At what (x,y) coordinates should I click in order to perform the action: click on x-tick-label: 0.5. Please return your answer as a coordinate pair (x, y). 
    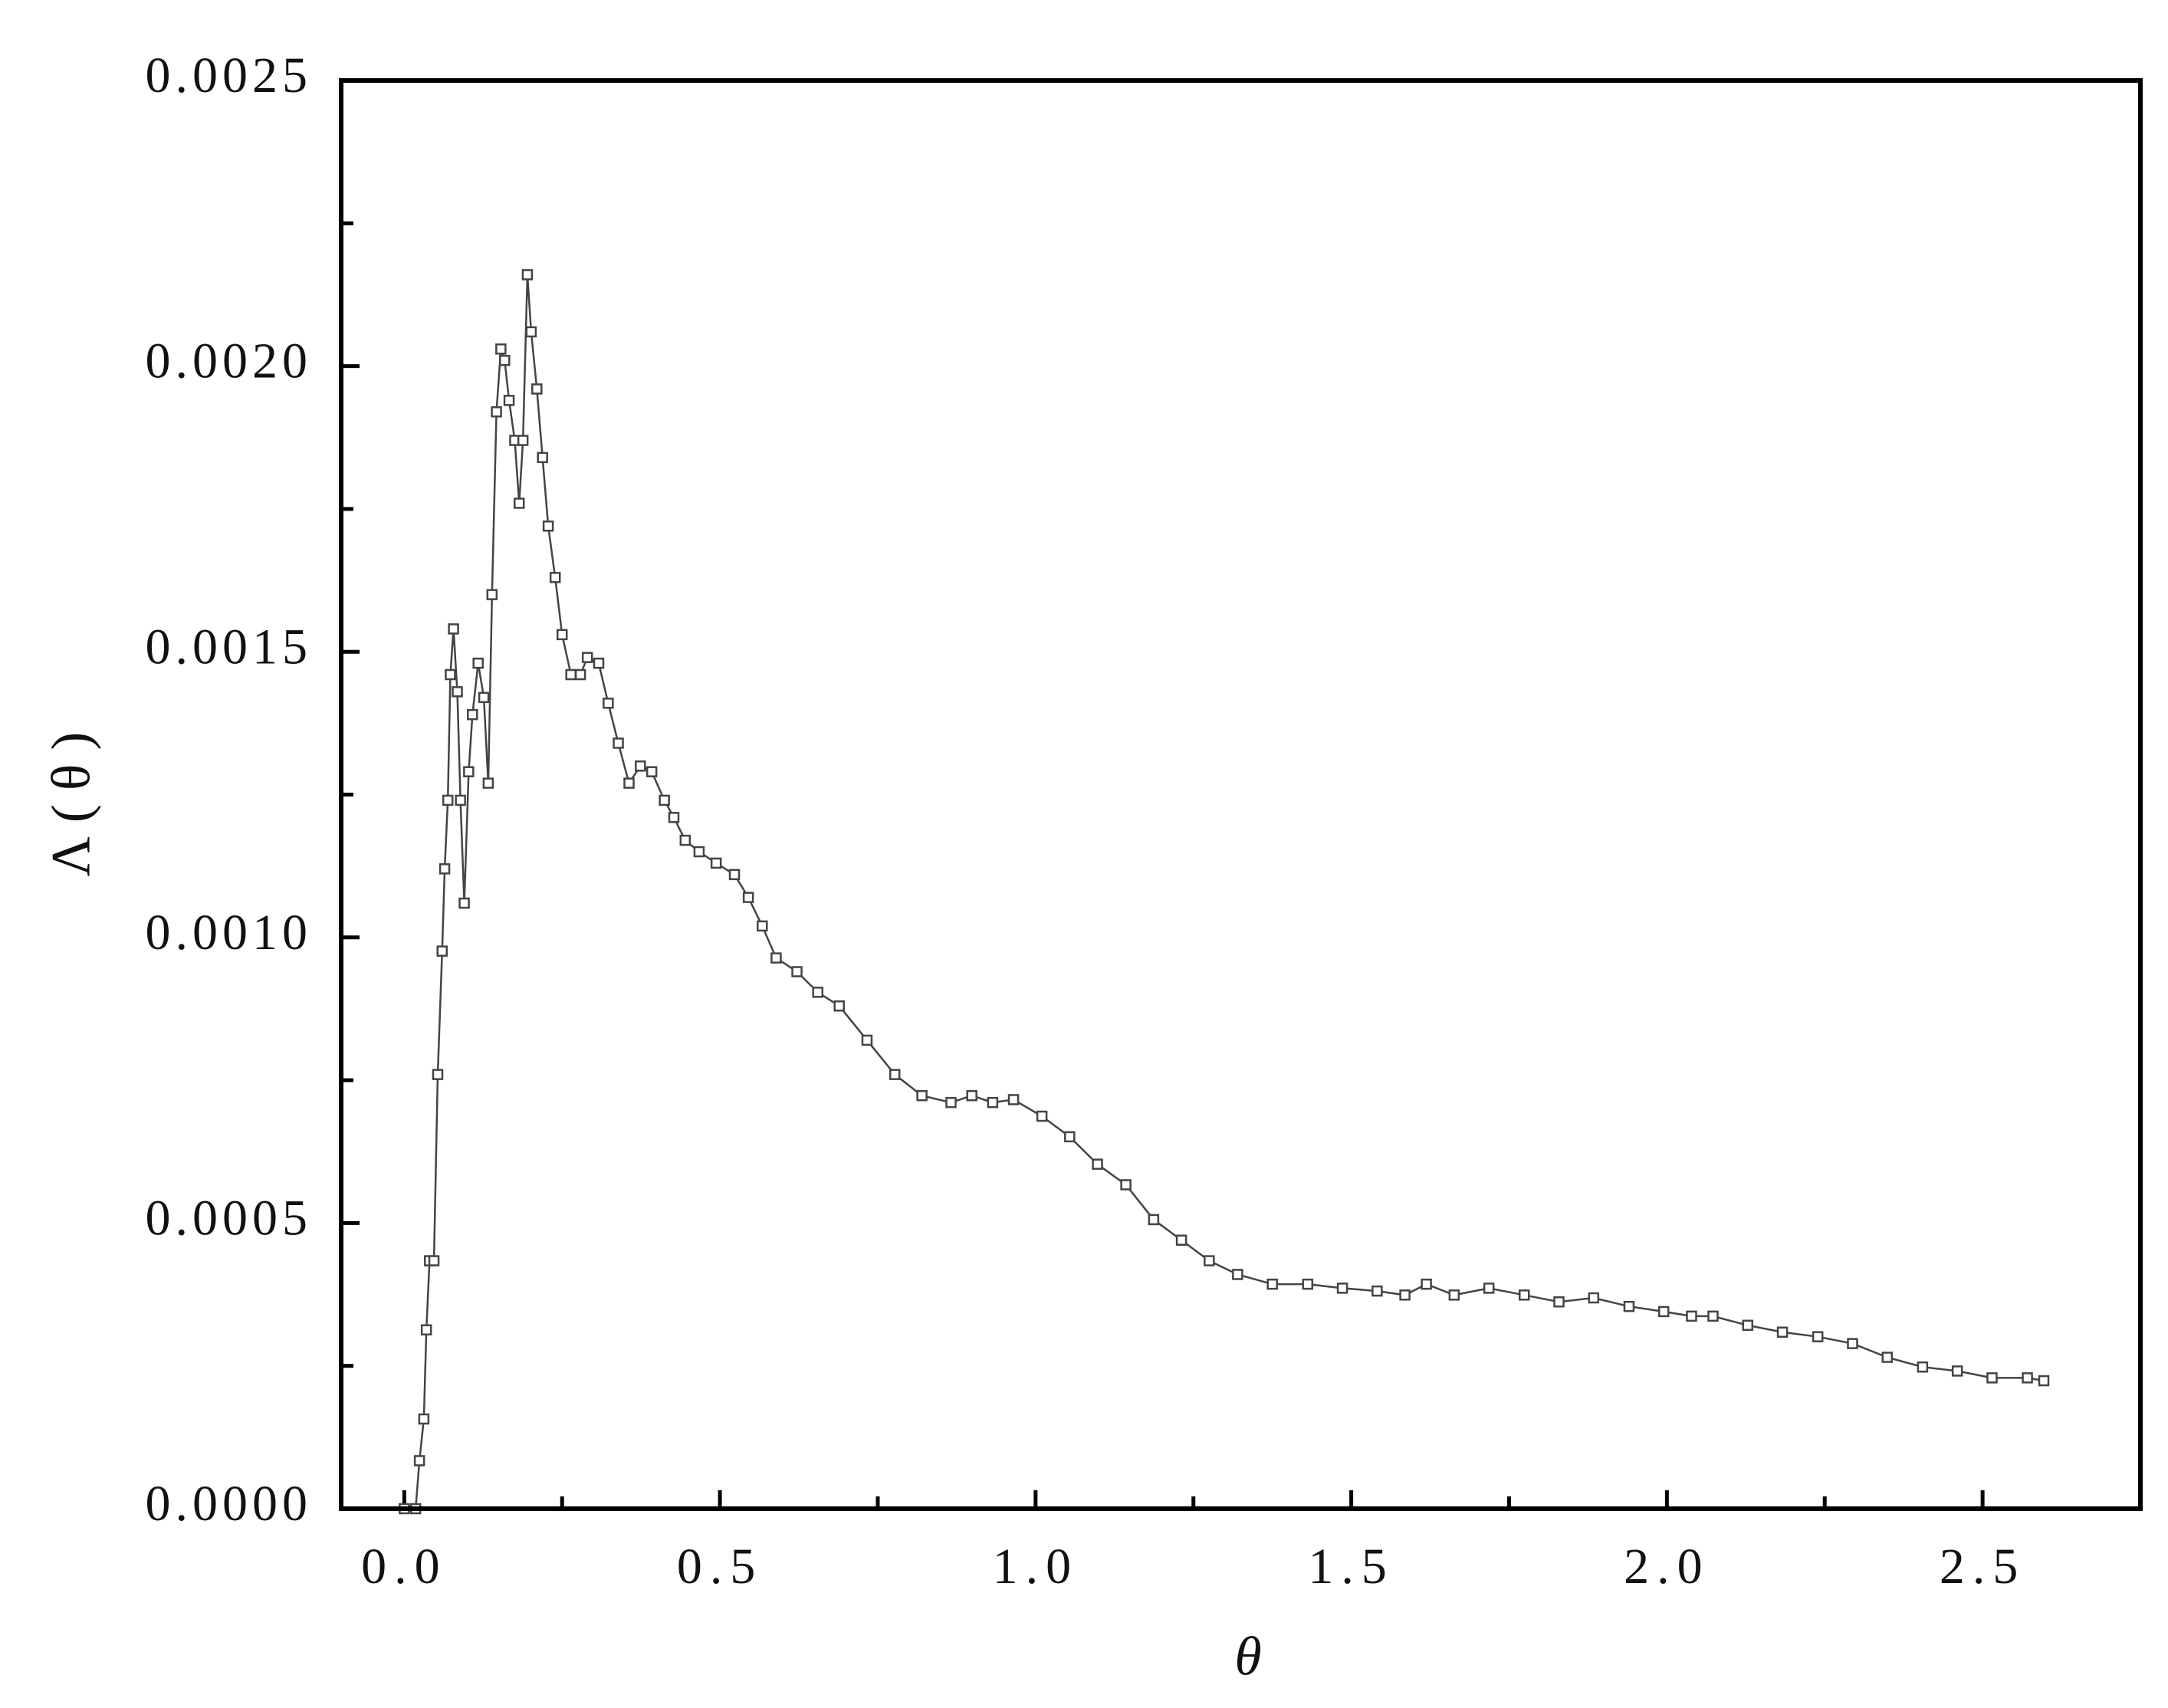
    Looking at the image, I should click on (720, 1567).